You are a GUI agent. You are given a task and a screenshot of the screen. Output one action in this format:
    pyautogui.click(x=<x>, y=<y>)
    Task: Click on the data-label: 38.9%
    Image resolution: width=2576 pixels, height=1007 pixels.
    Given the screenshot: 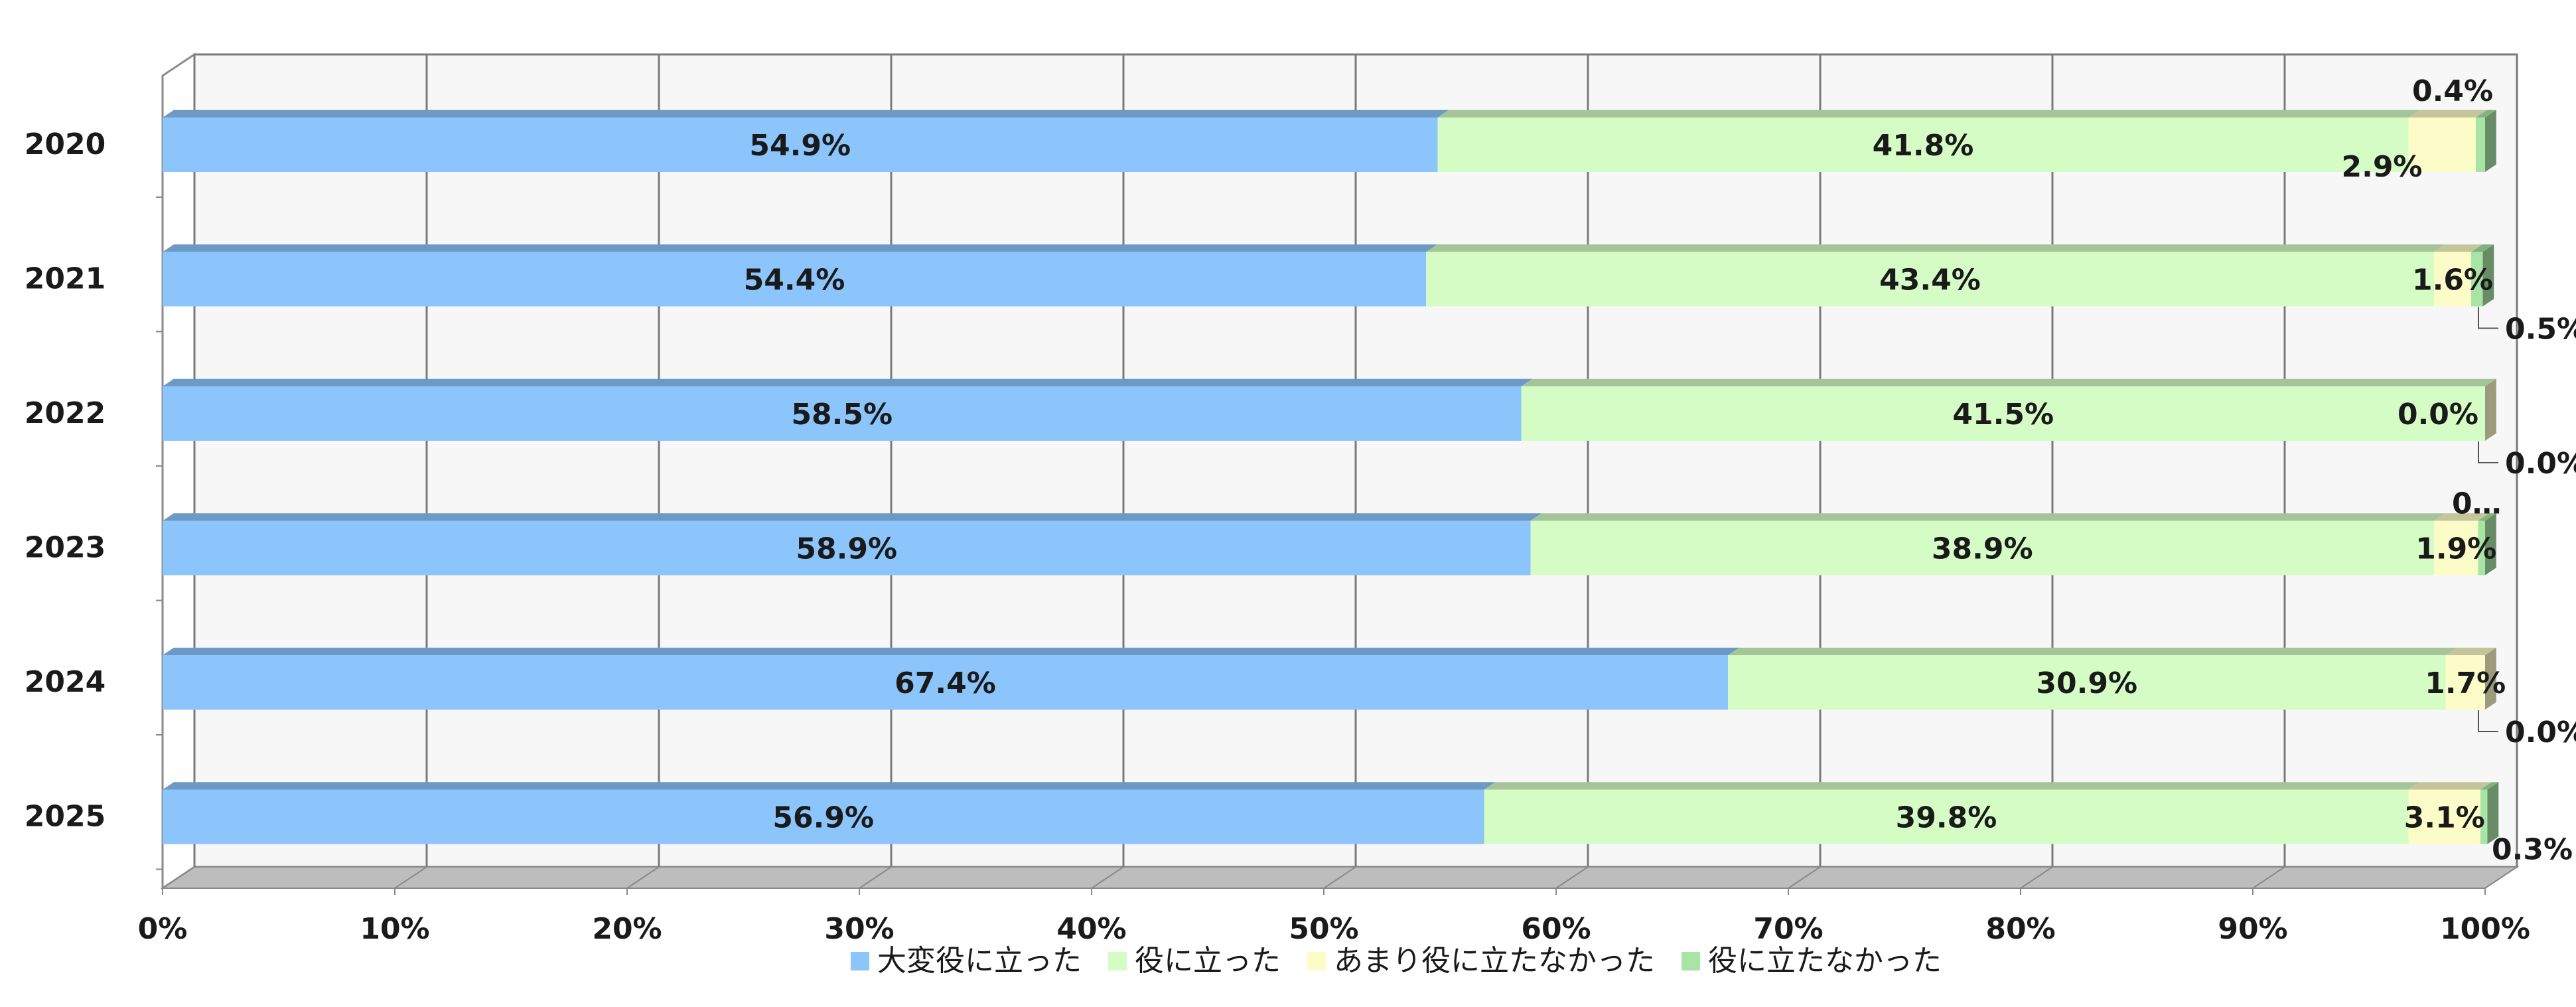 What is the action you would take?
    pyautogui.click(x=1983, y=549)
    